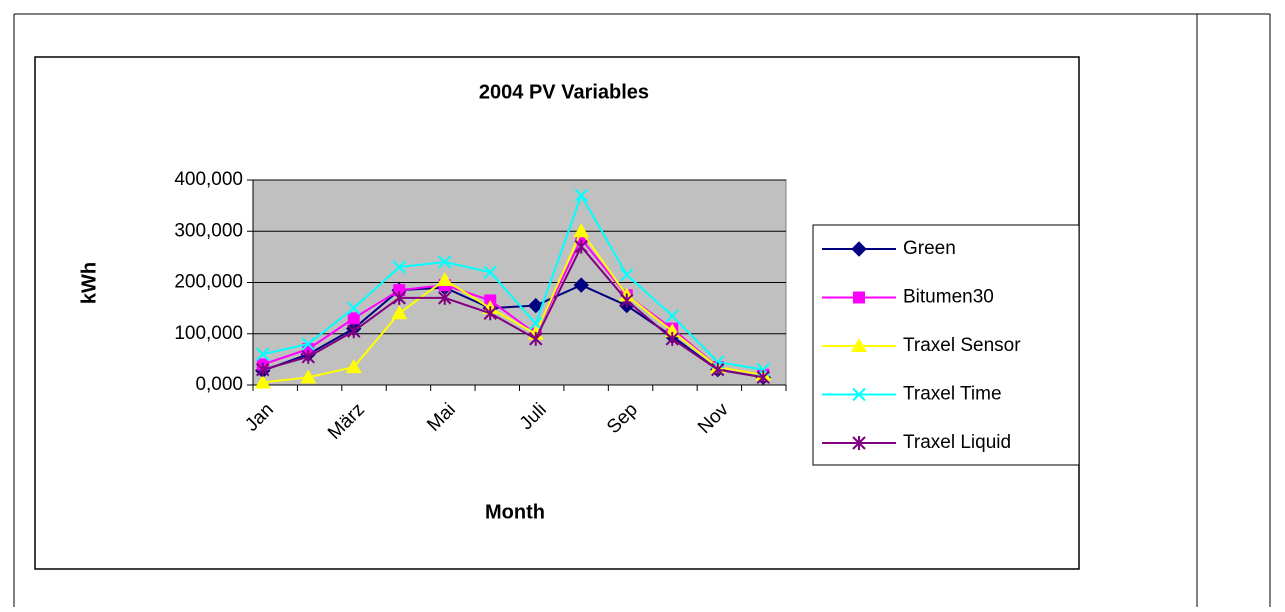 This screenshot has height=612, width=1285. I want to click on chart-title: 2004 PV Variables, so click(564, 92).